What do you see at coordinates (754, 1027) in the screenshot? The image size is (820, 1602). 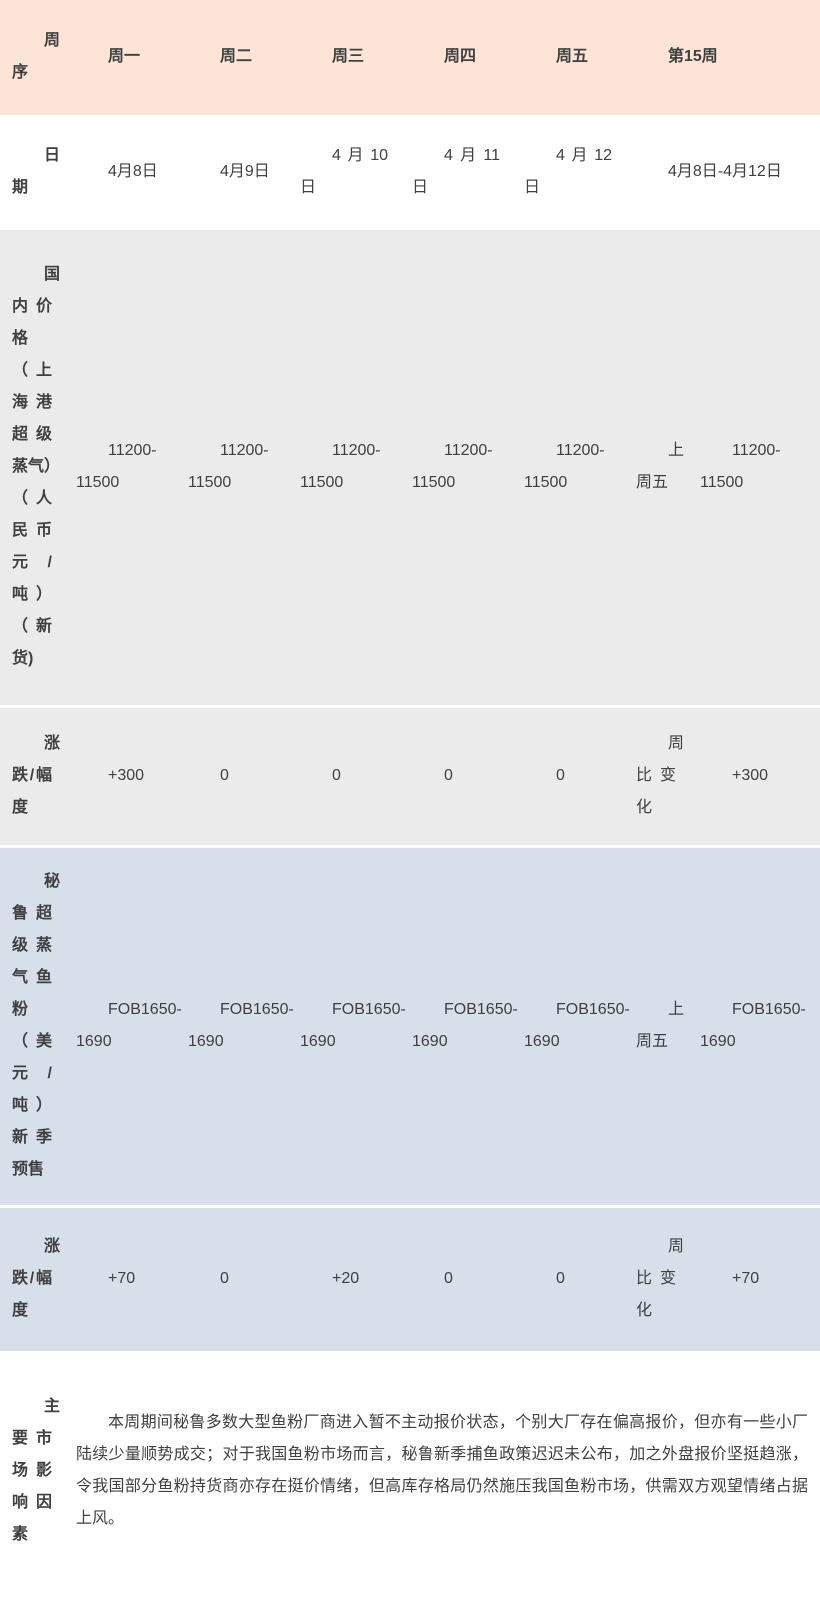 I see `peru-price-week-value: FOB1650-1690` at bounding box center [754, 1027].